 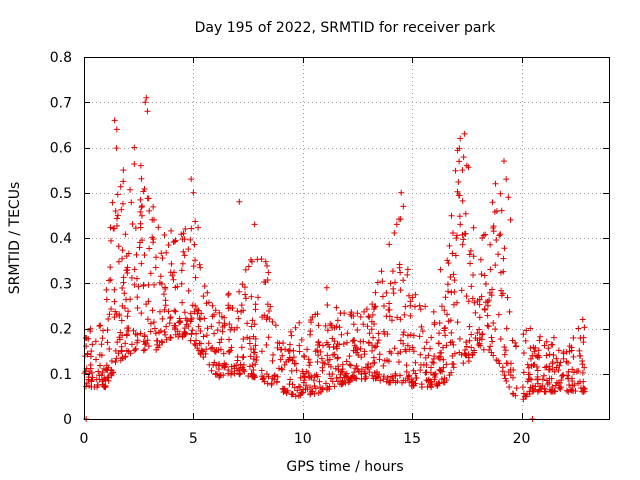 I want to click on x-axis-label: GPS time / hours, so click(x=344, y=467).